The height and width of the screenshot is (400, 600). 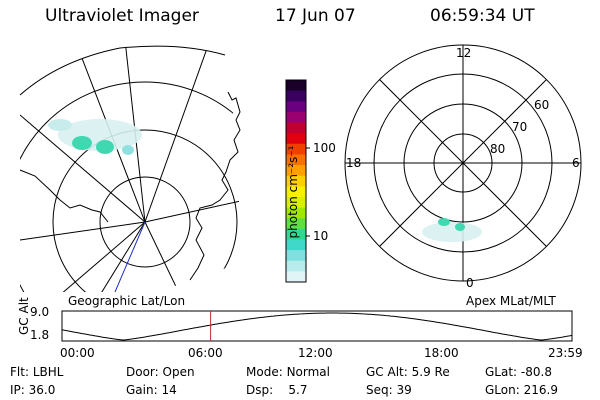 What do you see at coordinates (511, 301) in the screenshot?
I see `apex-label: Apex MLat/MLT` at bounding box center [511, 301].